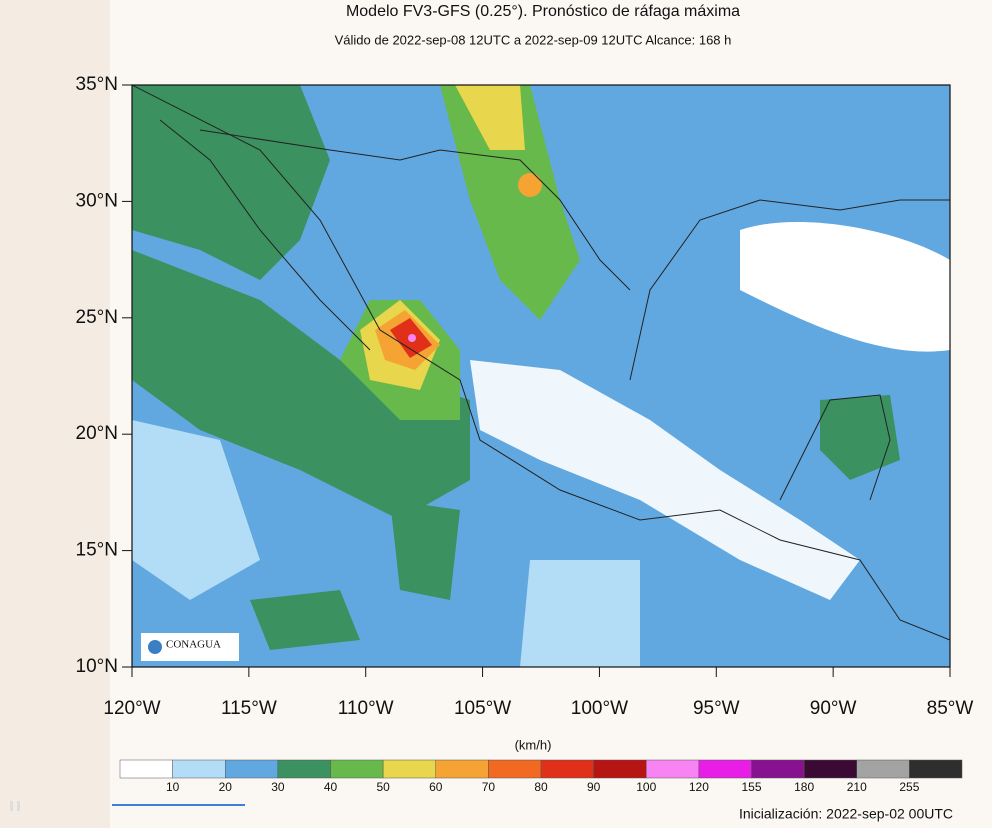 This screenshot has width=992, height=828. What do you see at coordinates (366, 708) in the screenshot?
I see `lon-label: 110°W` at bounding box center [366, 708].